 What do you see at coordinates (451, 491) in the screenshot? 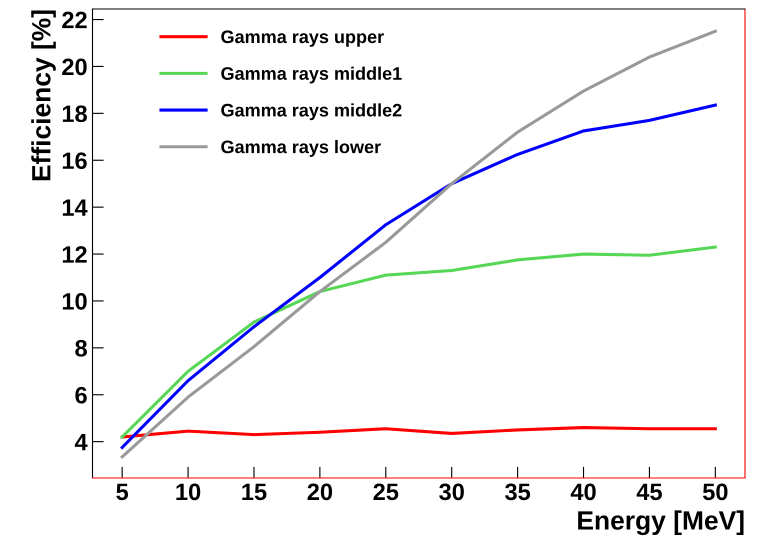
I see `x-tick-label: 30` at bounding box center [451, 491].